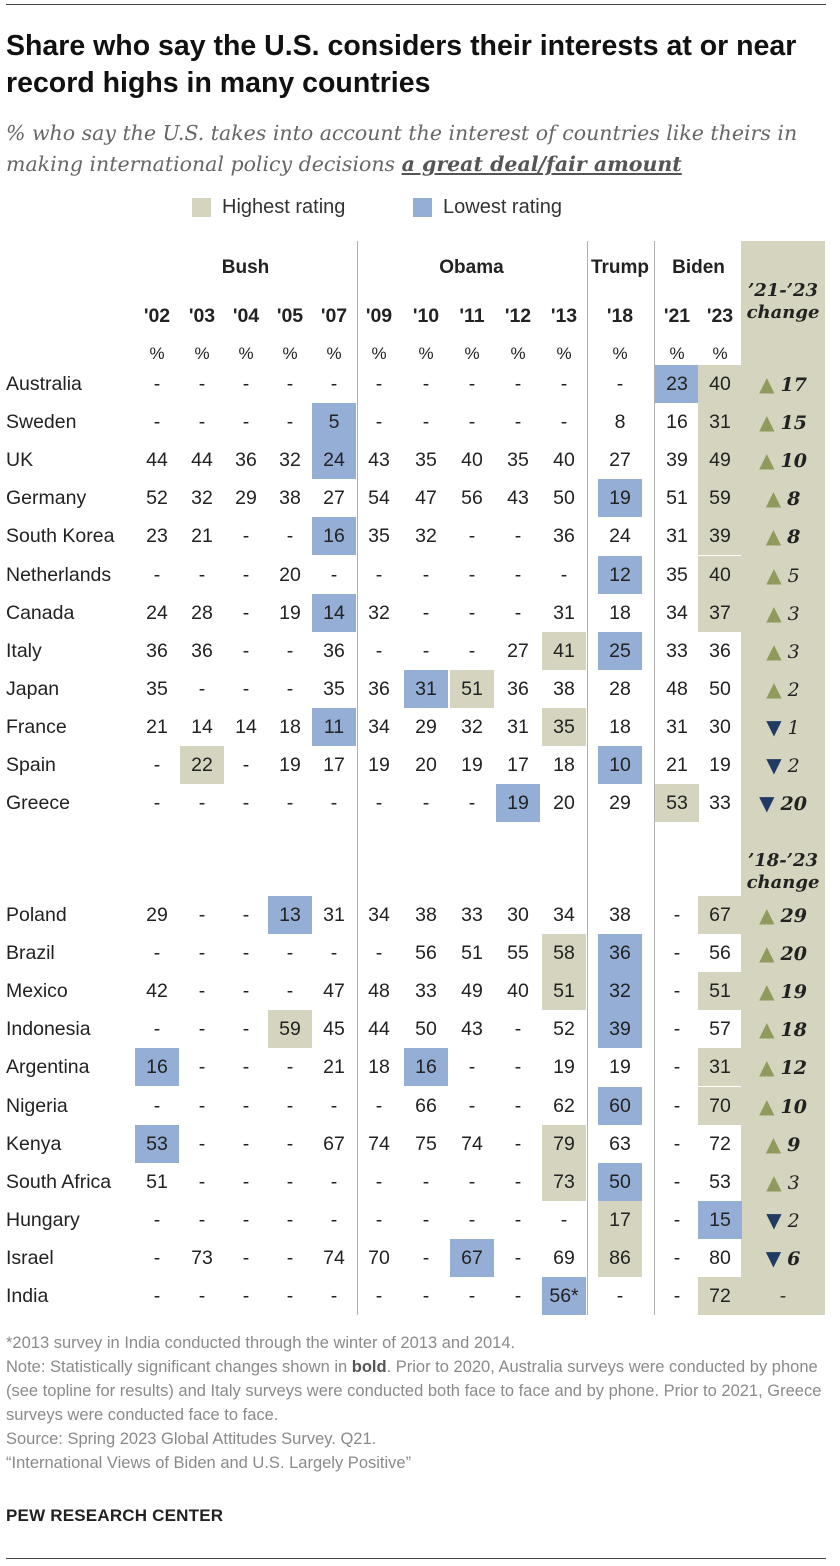  I want to click on change-value: 8, so click(794, 499).